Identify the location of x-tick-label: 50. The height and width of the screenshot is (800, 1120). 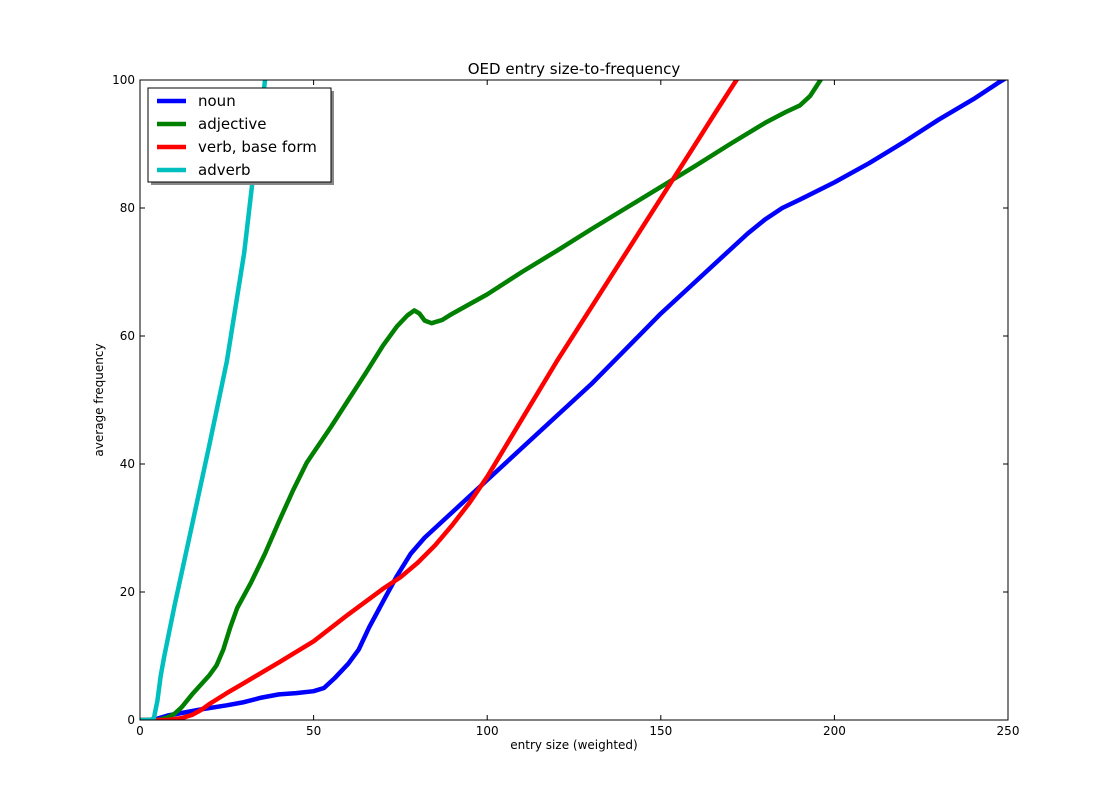
(313, 731).